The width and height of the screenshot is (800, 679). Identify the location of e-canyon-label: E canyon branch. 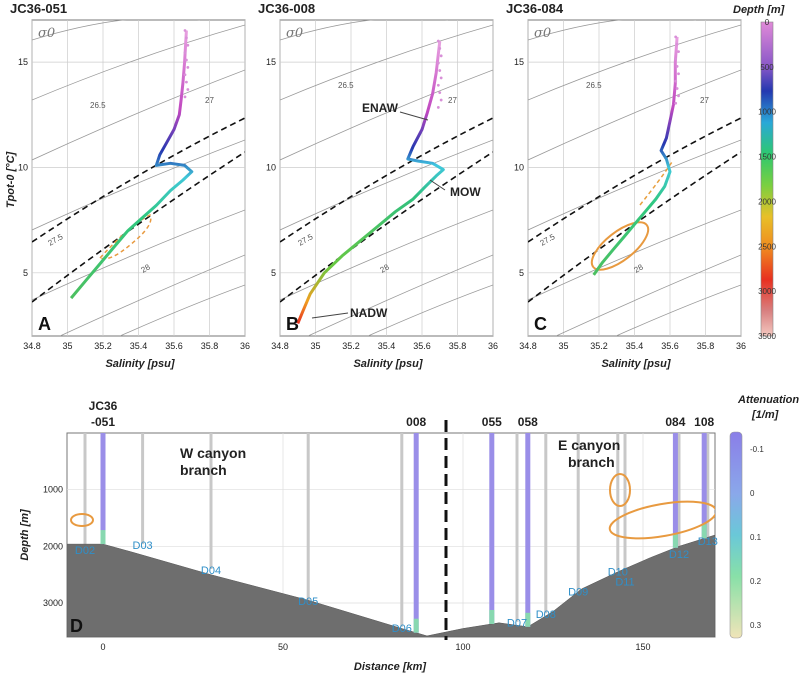
(591, 453).